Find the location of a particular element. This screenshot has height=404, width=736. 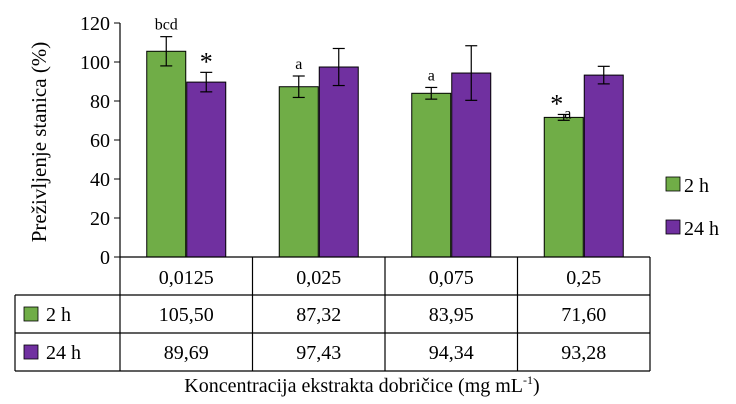

y-tick-label: 80 is located at coordinates (100, 102).